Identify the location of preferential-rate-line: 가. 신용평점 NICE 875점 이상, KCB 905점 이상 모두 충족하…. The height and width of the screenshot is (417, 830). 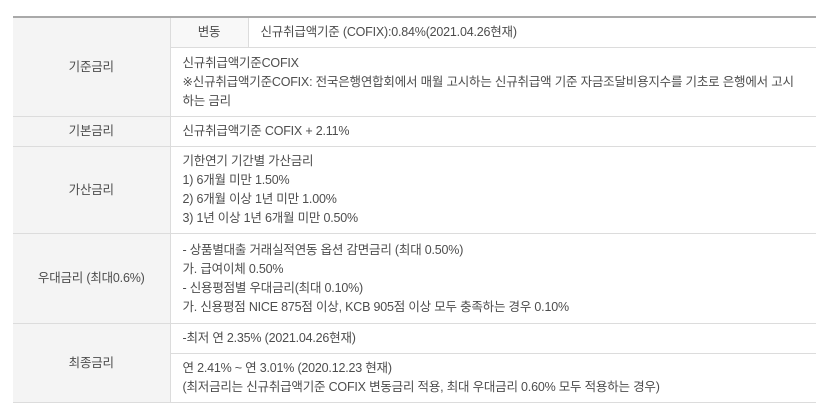
(376, 306).